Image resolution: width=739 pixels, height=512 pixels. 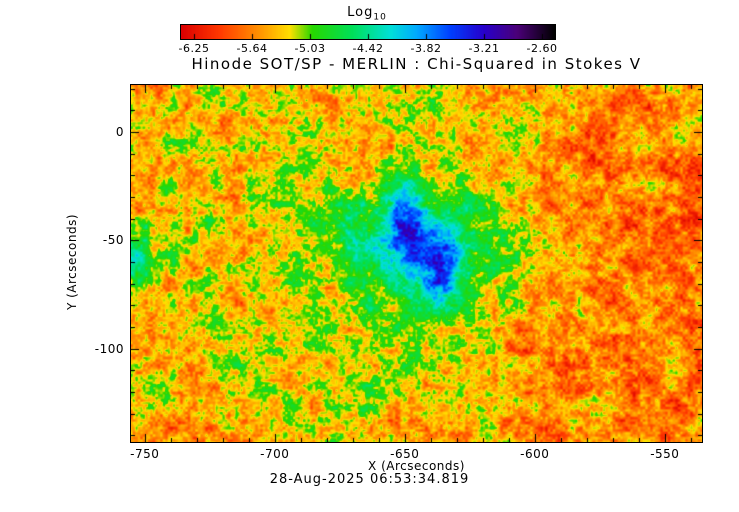 What do you see at coordinates (369, 479) in the screenshot?
I see `timestamp: 28-Aug-2025 06:53:34.819` at bounding box center [369, 479].